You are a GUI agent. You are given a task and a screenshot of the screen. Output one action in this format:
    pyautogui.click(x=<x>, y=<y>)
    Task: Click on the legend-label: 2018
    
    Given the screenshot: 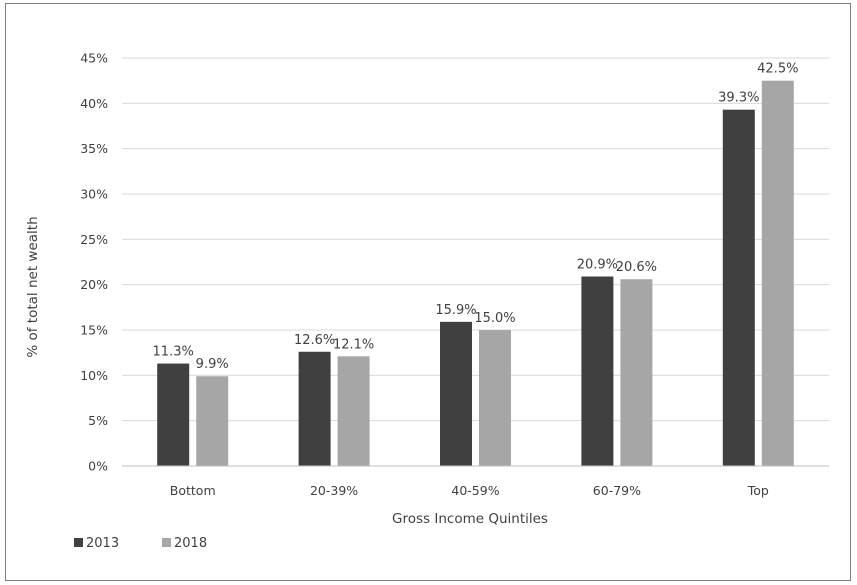 What is the action you would take?
    pyautogui.click(x=190, y=543)
    